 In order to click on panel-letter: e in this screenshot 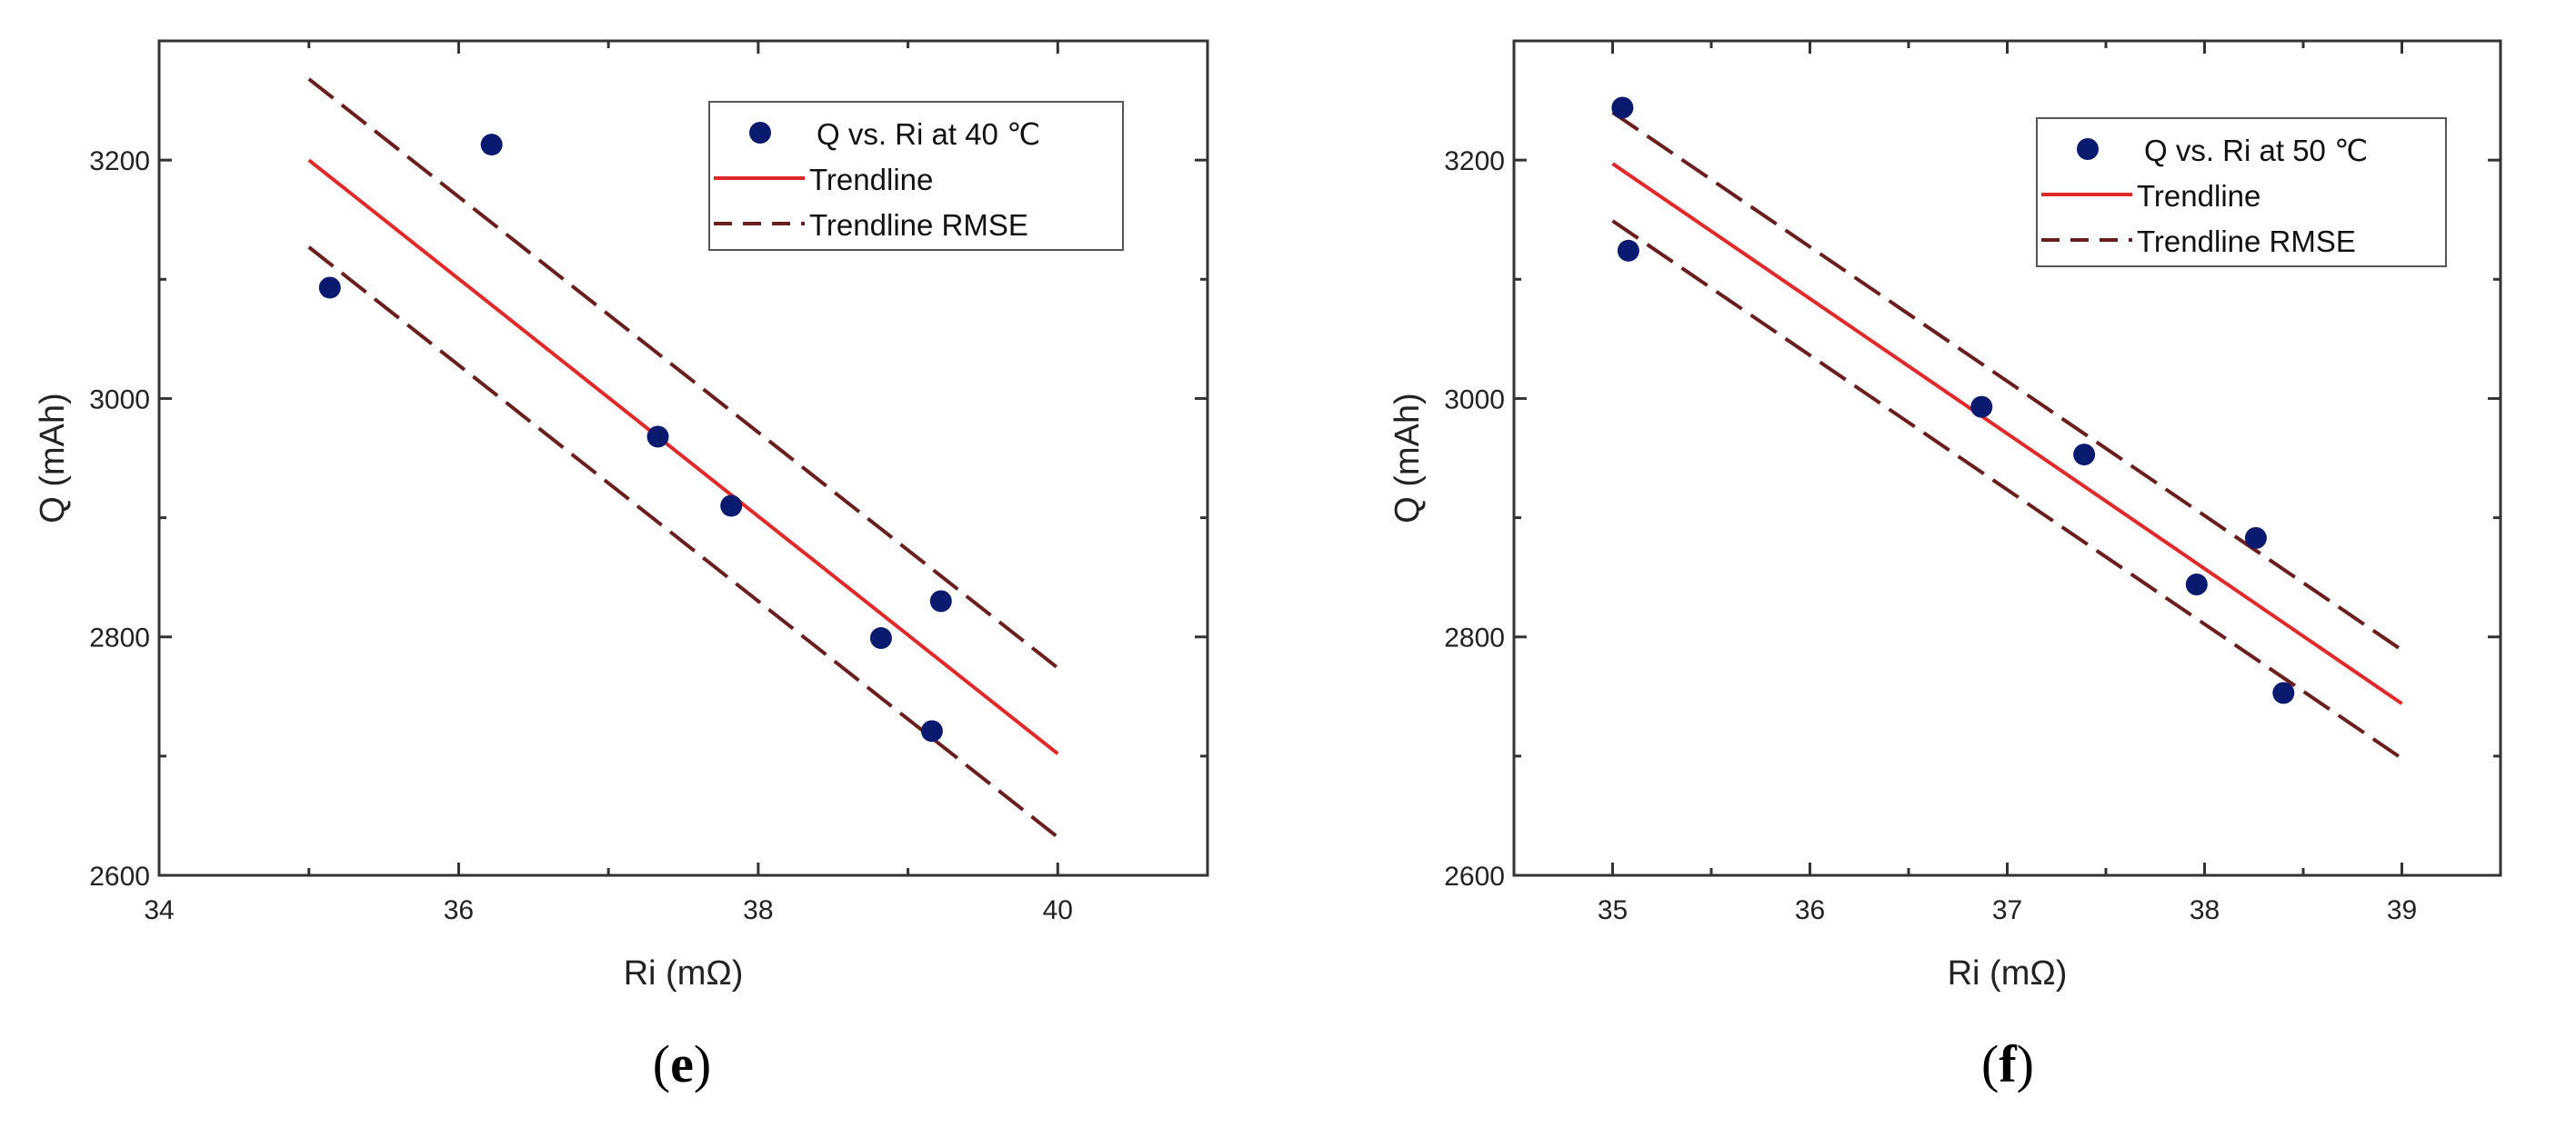, I will do `click(682, 1063)`.